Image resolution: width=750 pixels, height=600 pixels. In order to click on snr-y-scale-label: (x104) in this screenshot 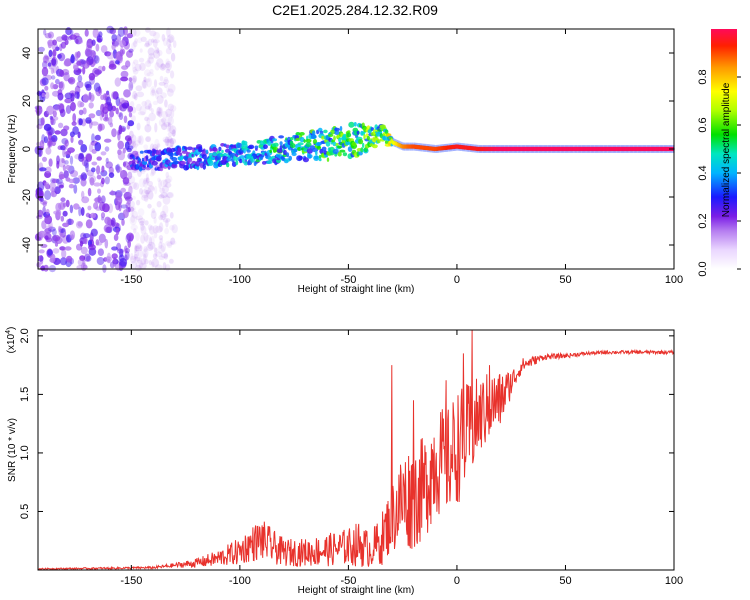, I will do `click(11, 340)`.